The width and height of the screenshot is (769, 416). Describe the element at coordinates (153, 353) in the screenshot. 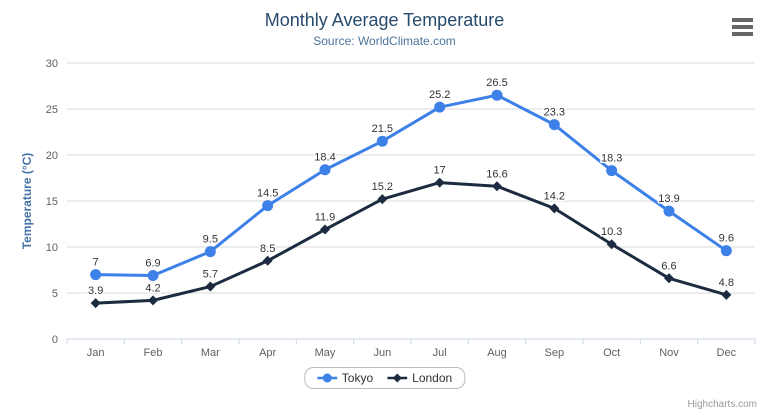

I see `x-axis-label: Feb` at that location.